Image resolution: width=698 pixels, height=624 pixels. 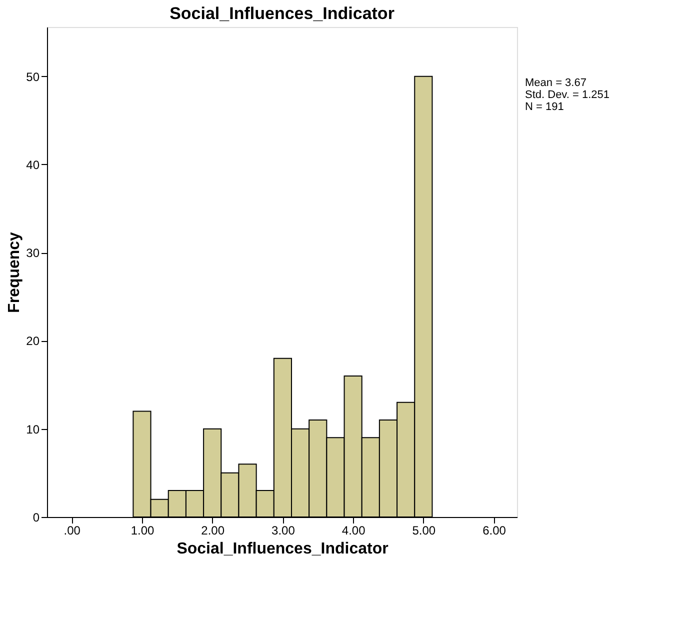 I want to click on y-tick-label: 0, so click(x=36, y=517).